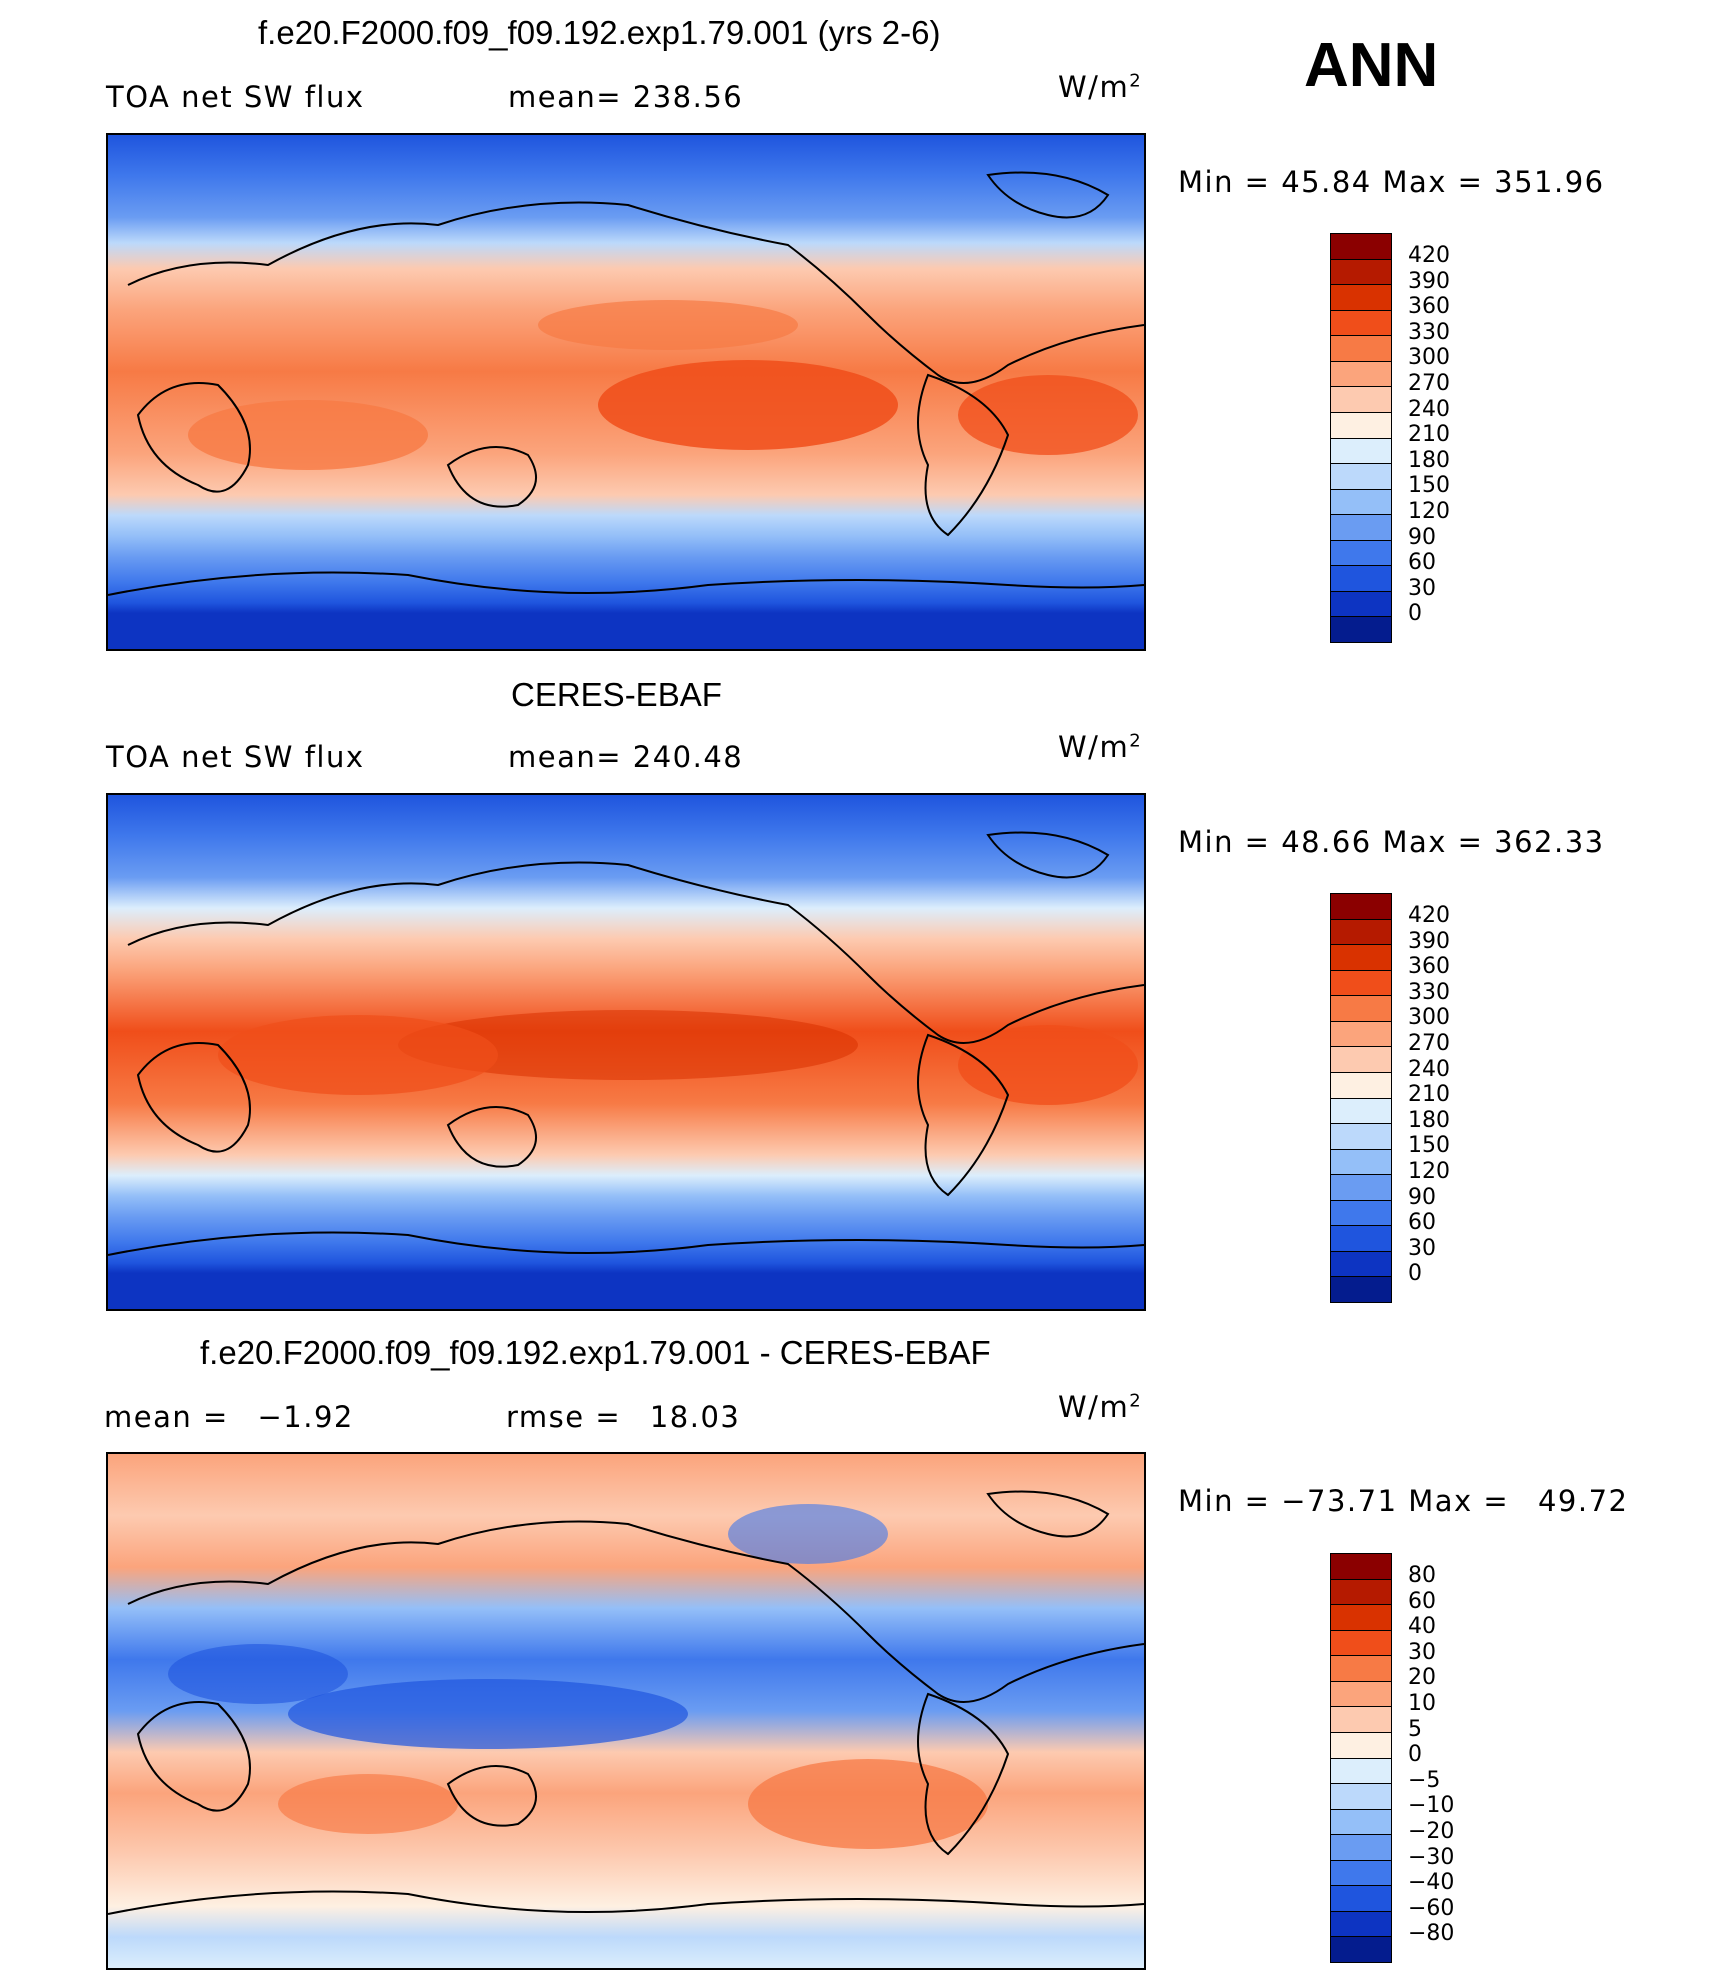  Describe the element at coordinates (1429, 383) in the screenshot. I see `colorbar-tick-label: 270` at that location.